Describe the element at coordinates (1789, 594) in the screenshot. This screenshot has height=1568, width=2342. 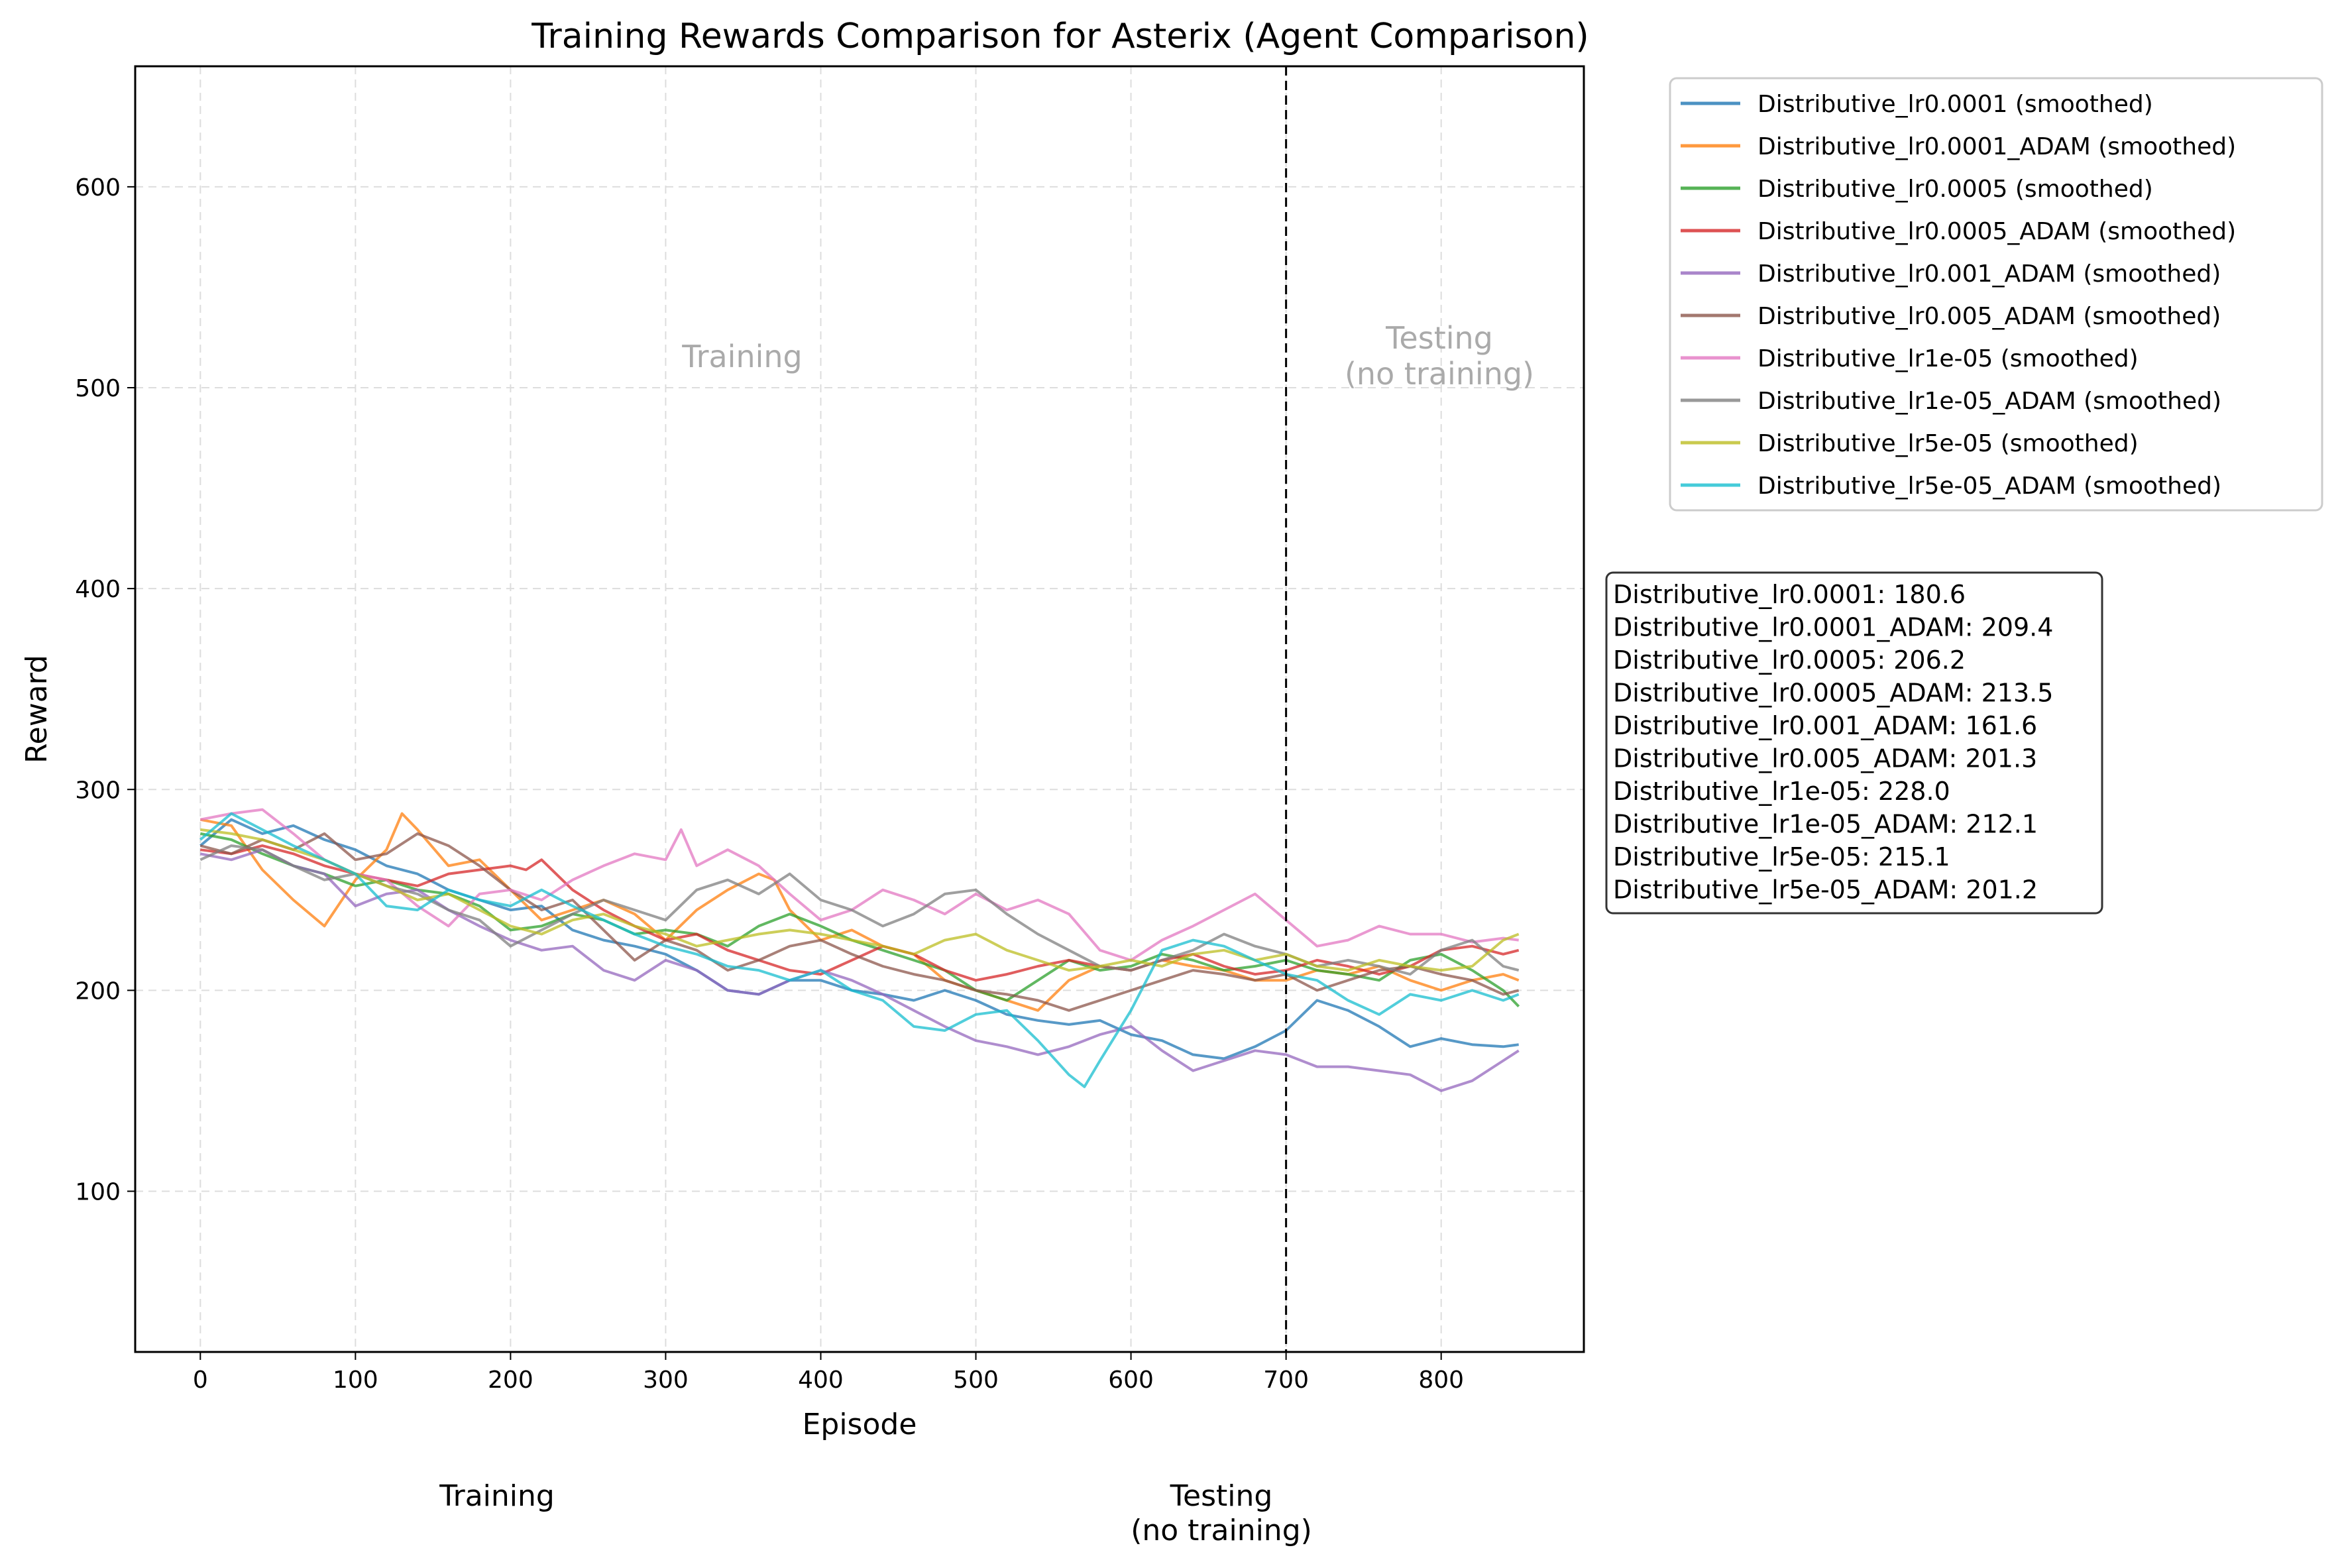
I see `stats-line: Distributive_lr0.0001: 180.6` at that location.